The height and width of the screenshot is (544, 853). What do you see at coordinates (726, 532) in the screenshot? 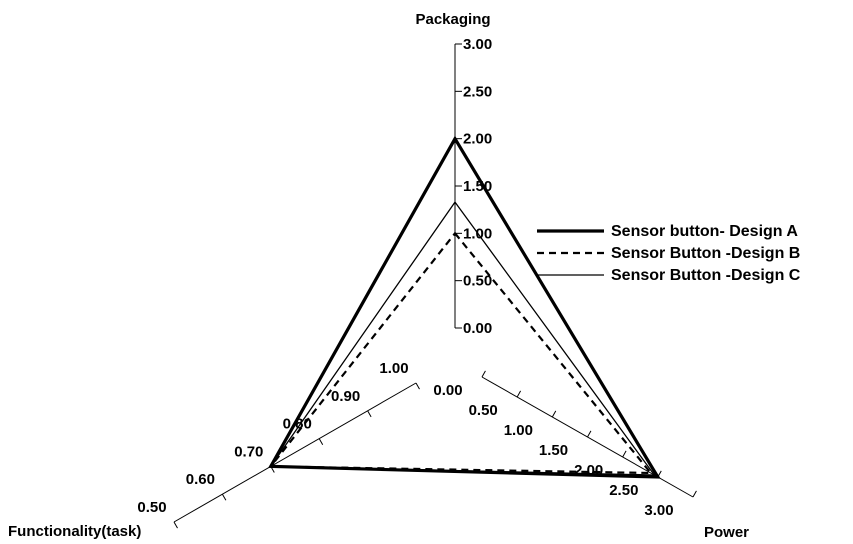
I see `axis-name: Power` at bounding box center [726, 532].